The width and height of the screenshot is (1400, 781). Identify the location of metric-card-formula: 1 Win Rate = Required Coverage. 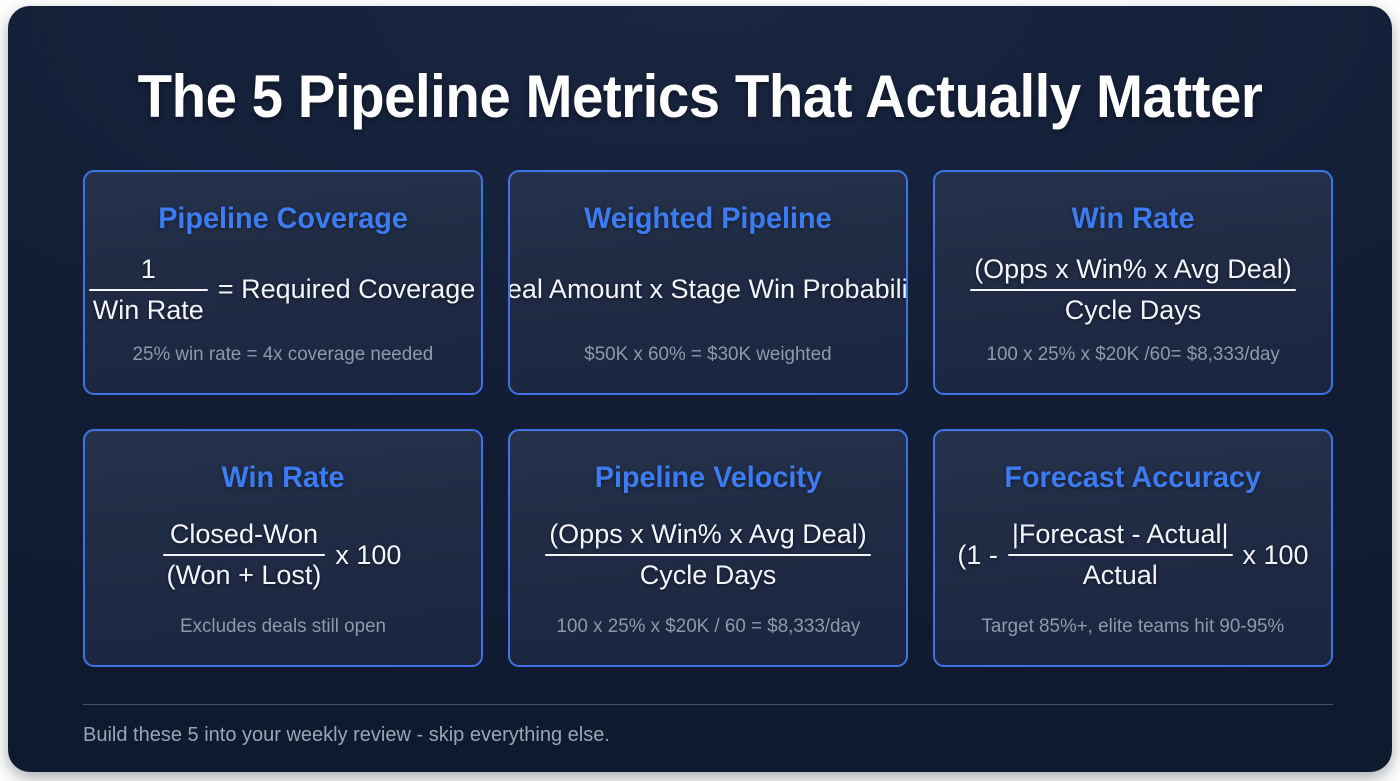
(283, 289).